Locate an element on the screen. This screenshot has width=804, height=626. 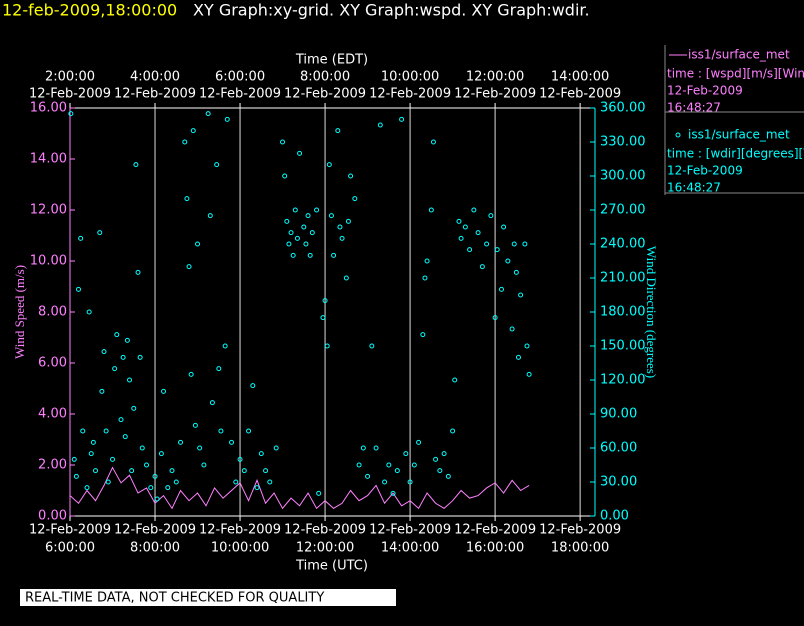
x-tick-label: 18:00:00 is located at coordinates (580, 548).